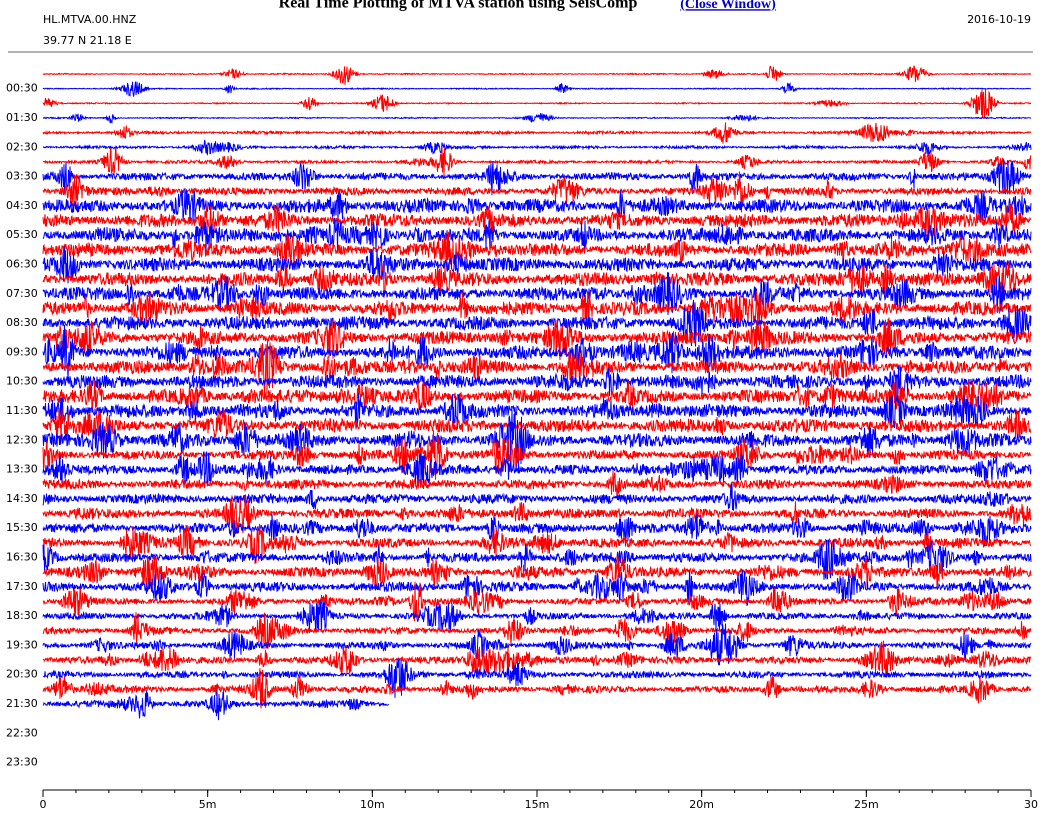 The height and width of the screenshot is (839, 1043). I want to click on row-label: 13:30, so click(22, 469).